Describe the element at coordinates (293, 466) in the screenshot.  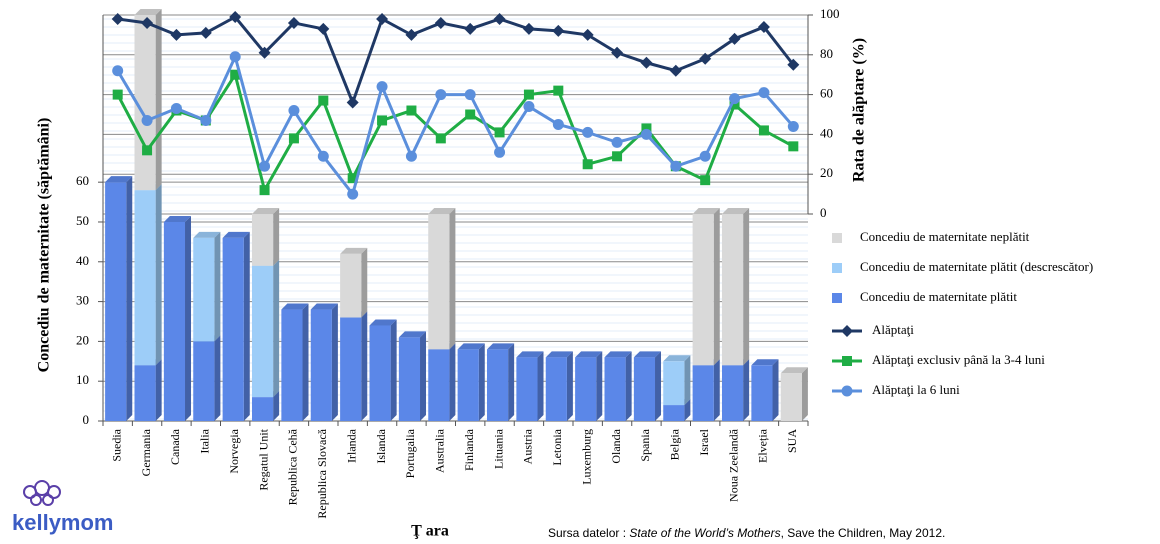
I see `x-tick-label: Republica Cehă` at that location.